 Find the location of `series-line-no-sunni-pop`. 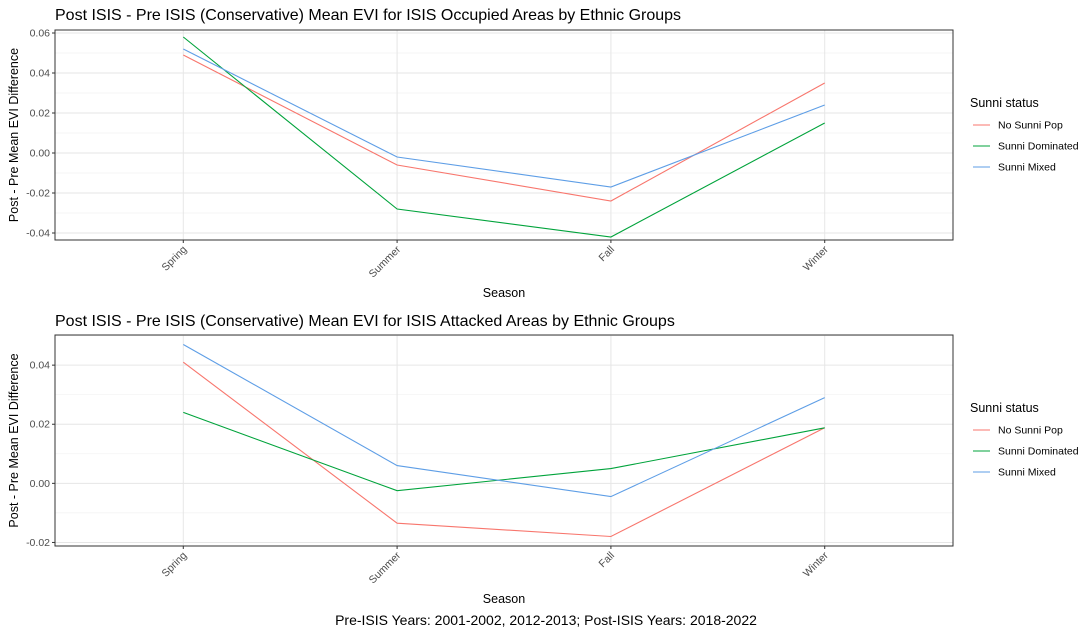

series-line-no-sunni-pop is located at coordinates (504, 128).